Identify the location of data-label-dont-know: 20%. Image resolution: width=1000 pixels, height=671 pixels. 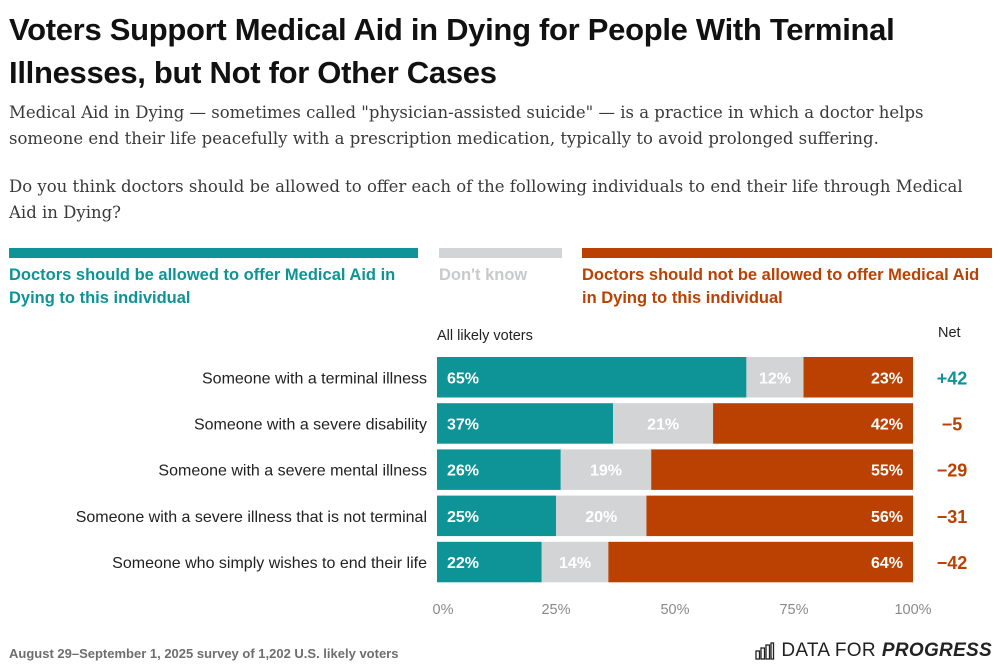
(601, 517).